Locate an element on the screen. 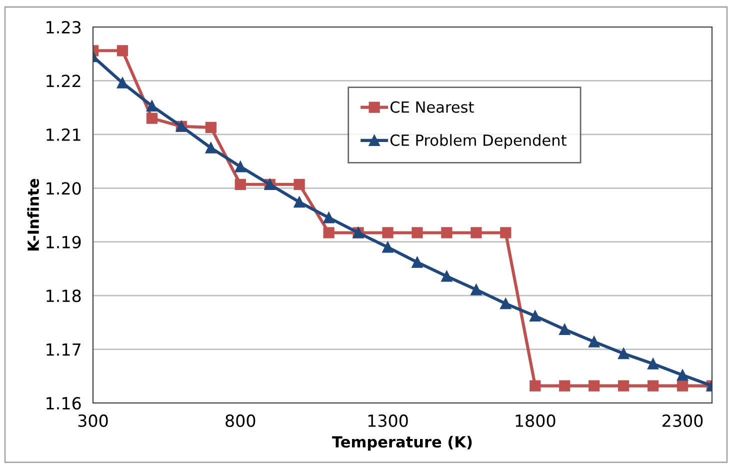 The width and height of the screenshot is (733, 467). x-tick-label: 300 is located at coordinates (93, 421).